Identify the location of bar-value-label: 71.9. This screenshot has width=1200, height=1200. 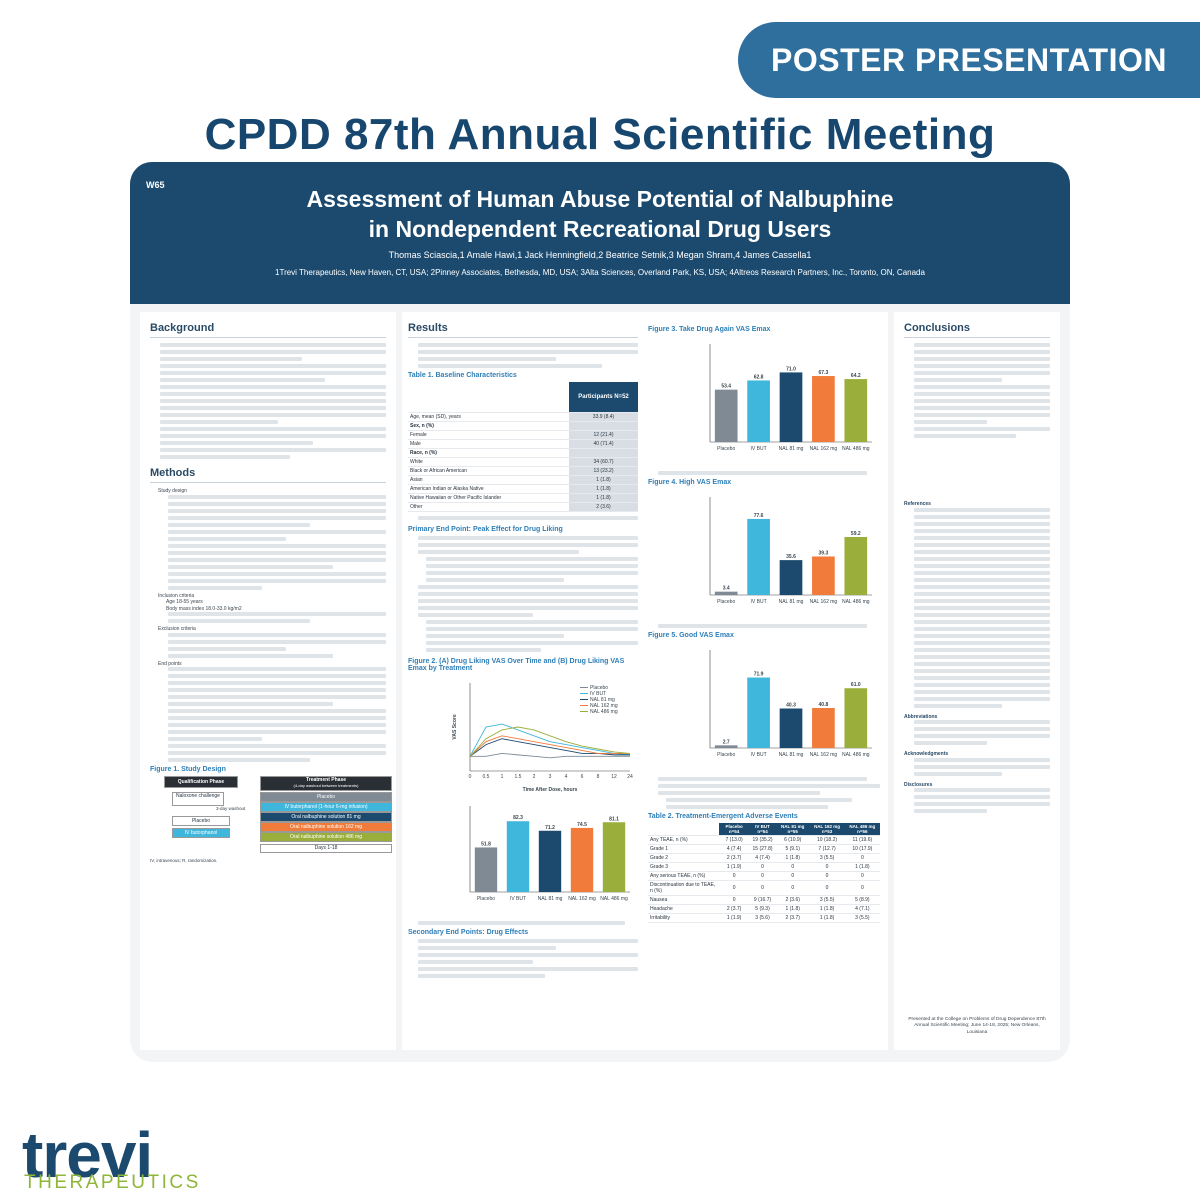
(759, 675).